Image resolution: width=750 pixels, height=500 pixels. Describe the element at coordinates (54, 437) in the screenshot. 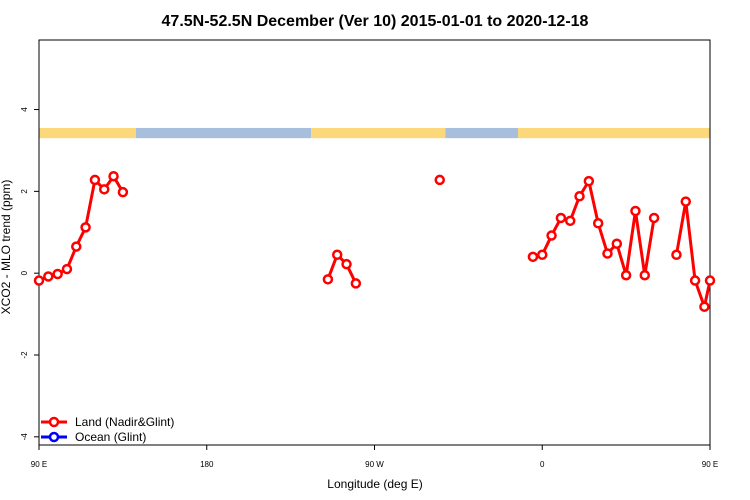

I see `legend-marker-ocean` at that location.